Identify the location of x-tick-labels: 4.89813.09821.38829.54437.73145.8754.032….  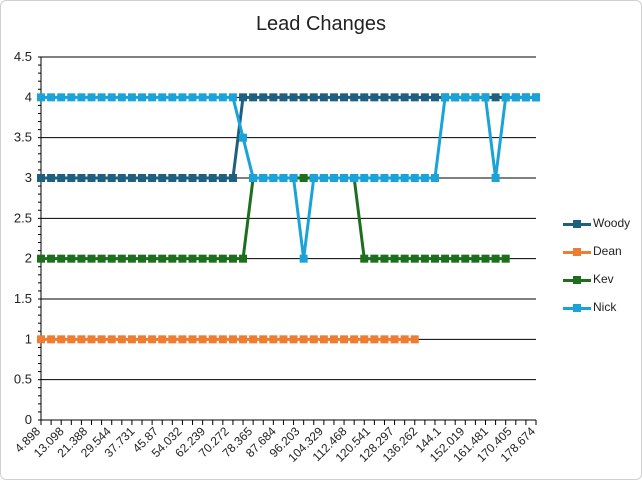
(275, 444).